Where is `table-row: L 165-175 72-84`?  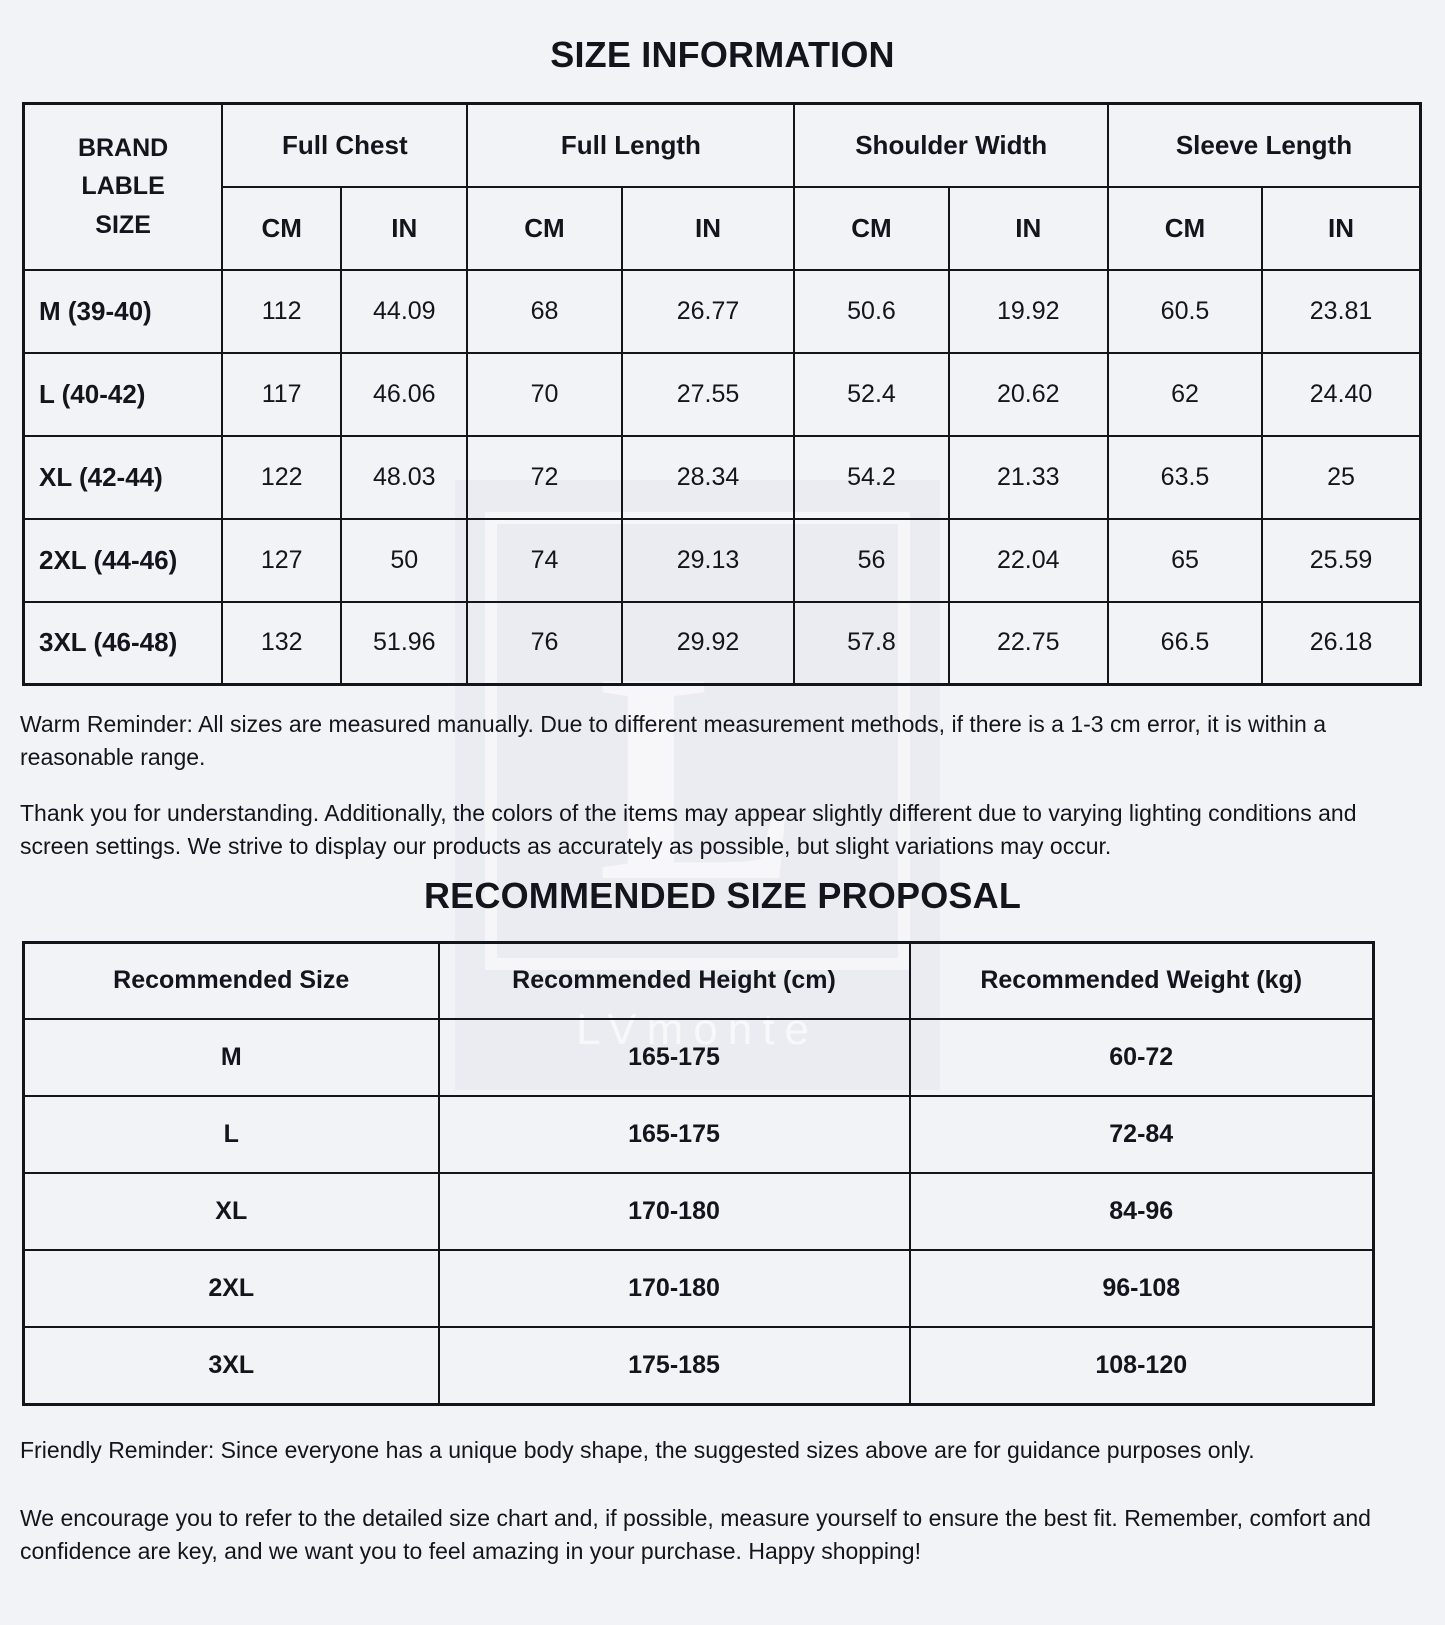
table-row: L 165-175 72-84 is located at coordinates (698, 1135).